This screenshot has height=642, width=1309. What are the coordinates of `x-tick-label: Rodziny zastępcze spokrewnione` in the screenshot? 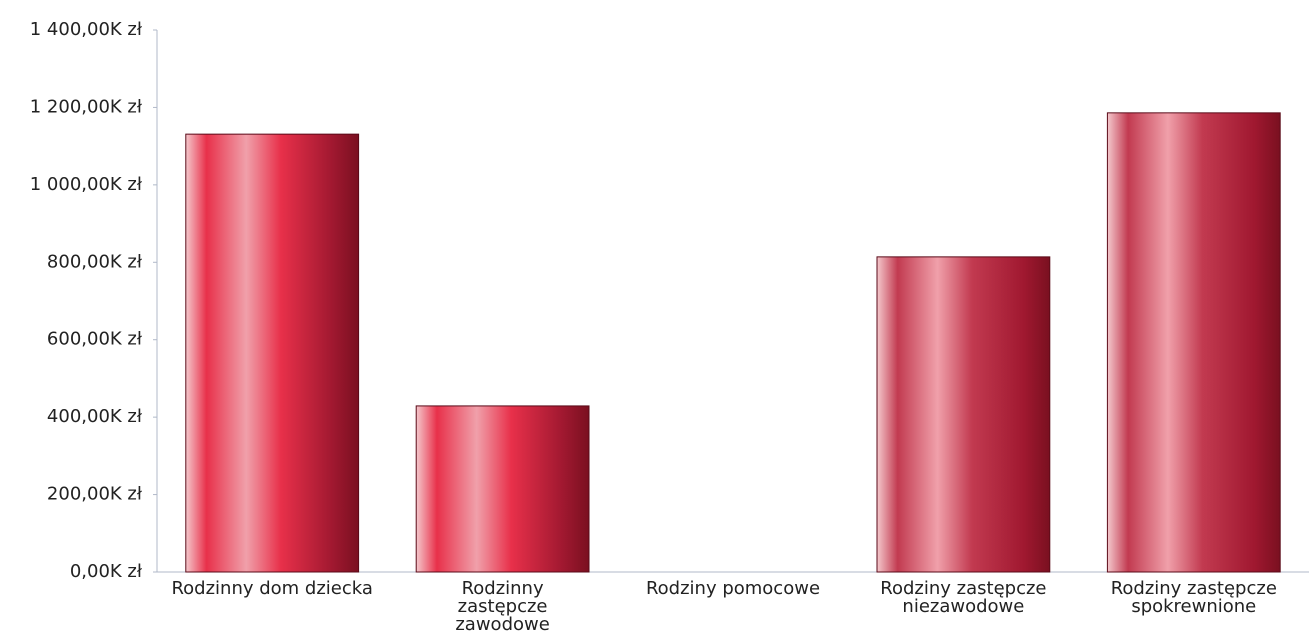 It's located at (1193, 597).